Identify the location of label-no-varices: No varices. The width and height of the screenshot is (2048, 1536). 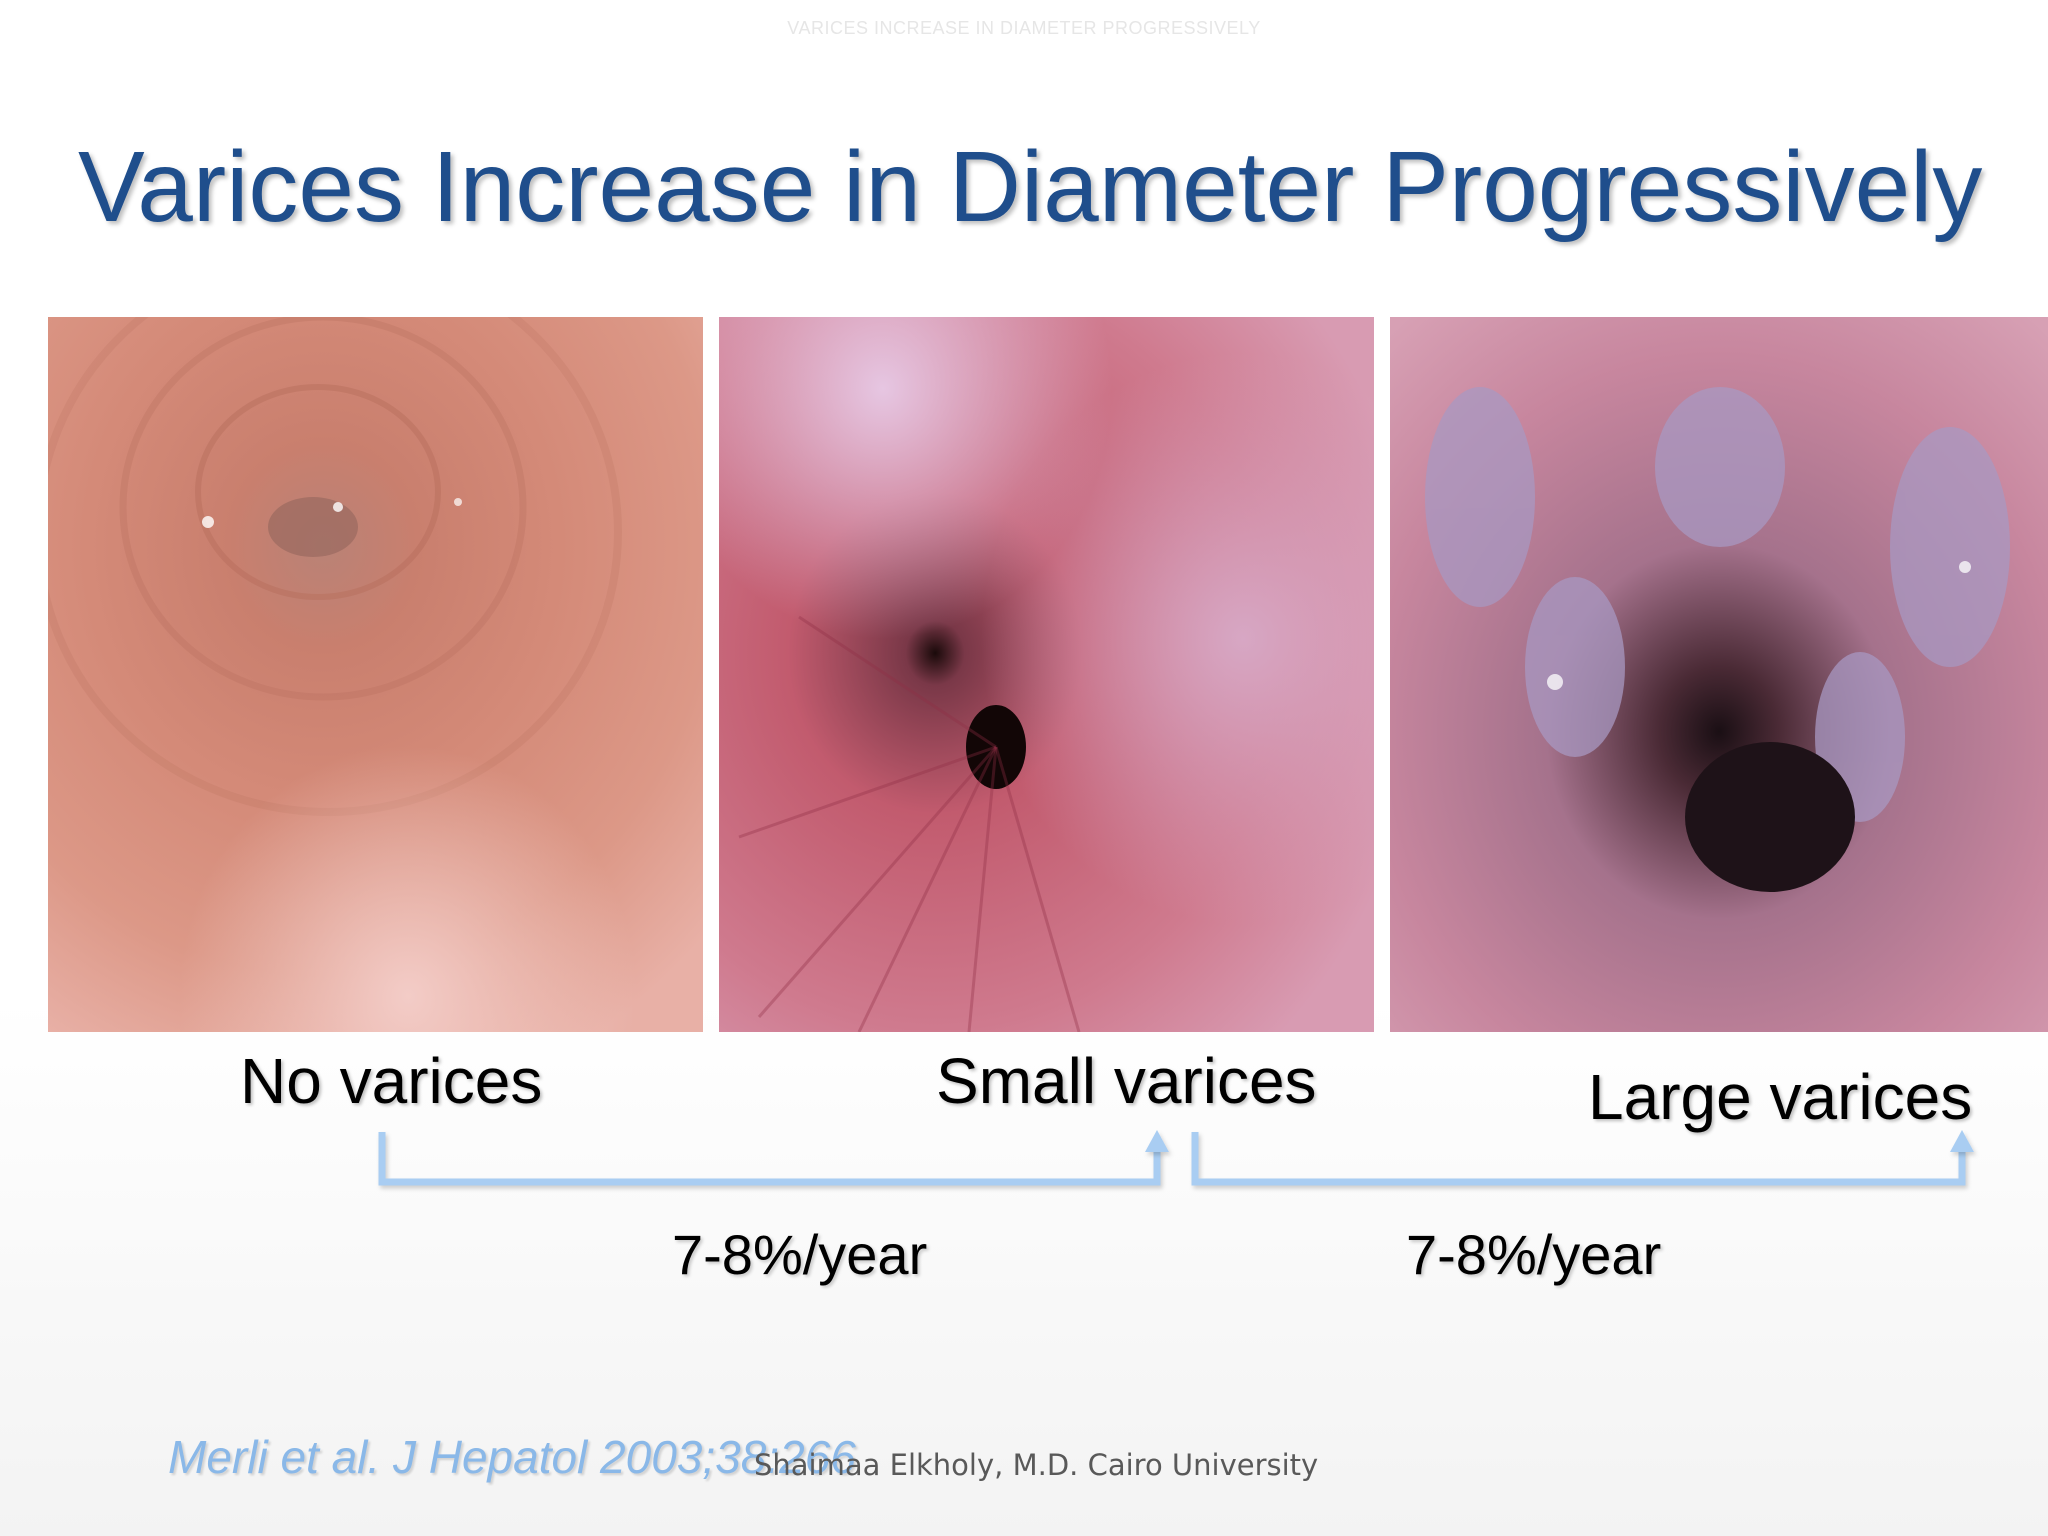
(391, 1081).